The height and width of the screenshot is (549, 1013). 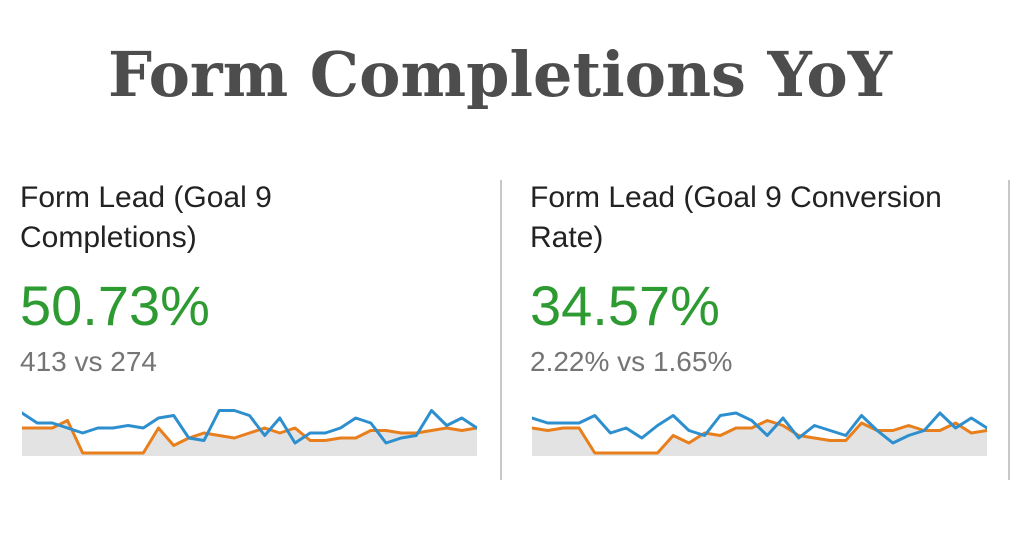 I want to click on metric-change-percent: 34.57%, so click(x=625, y=305).